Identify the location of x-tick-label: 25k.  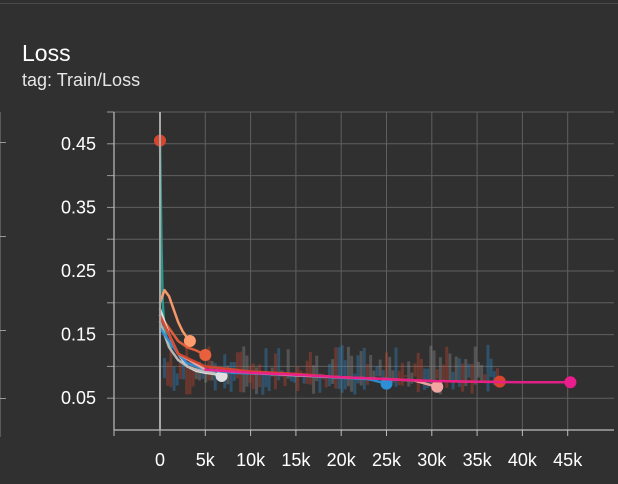
(387, 460).